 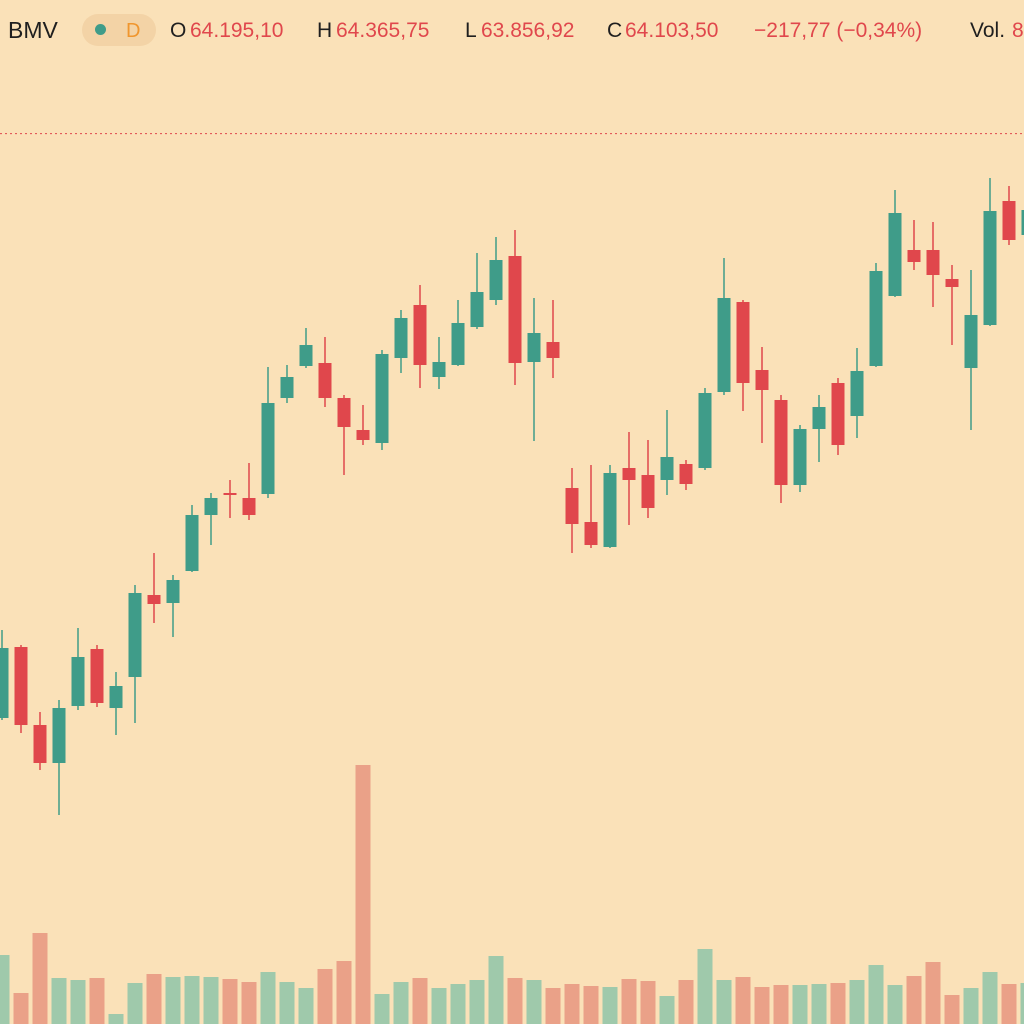 What do you see at coordinates (133, 31) in the screenshot?
I see `interval: D` at bounding box center [133, 31].